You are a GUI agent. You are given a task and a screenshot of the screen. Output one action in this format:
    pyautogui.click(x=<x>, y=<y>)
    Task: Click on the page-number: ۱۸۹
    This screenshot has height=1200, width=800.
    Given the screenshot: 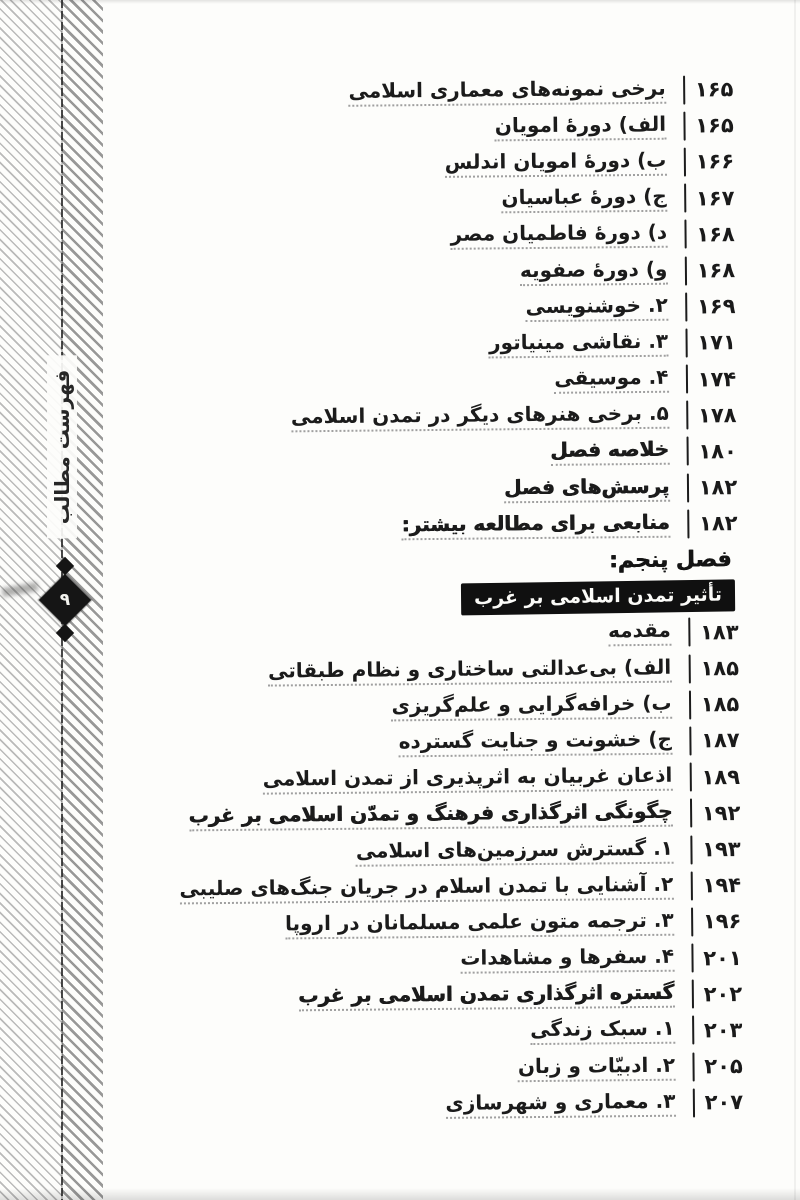 What is the action you would take?
    pyautogui.click(x=721, y=777)
    